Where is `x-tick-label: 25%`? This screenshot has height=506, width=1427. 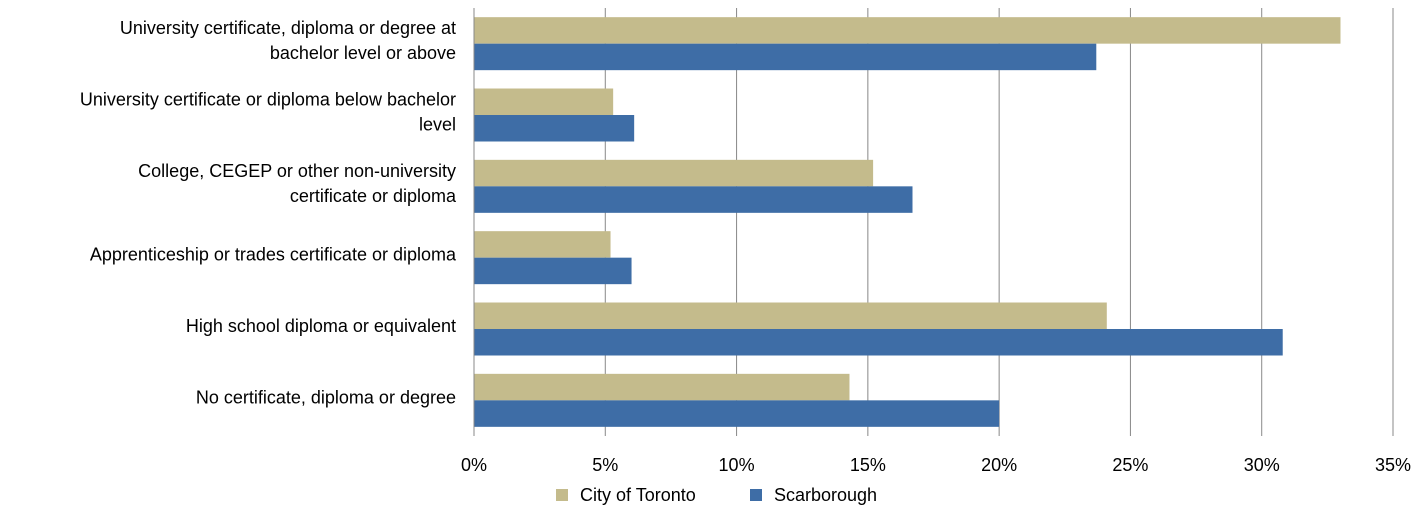
x-tick-label: 25% is located at coordinates (1130, 465).